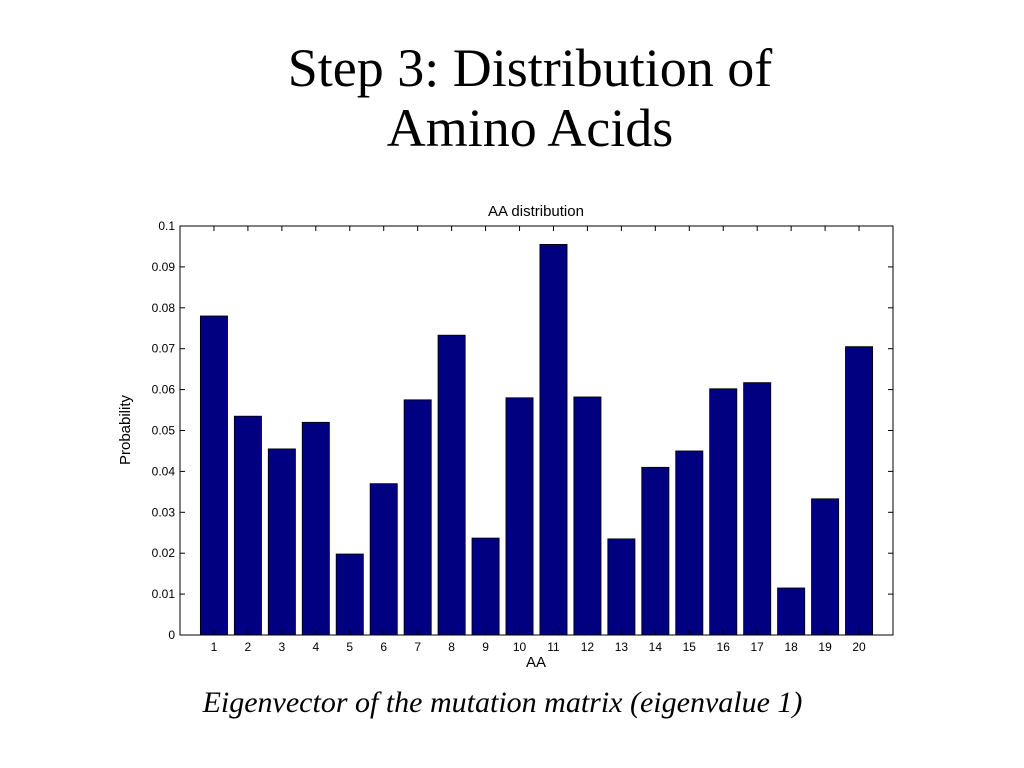 This screenshot has height=768, width=1024. I want to click on x-tick-label-19: 19, so click(825, 647).